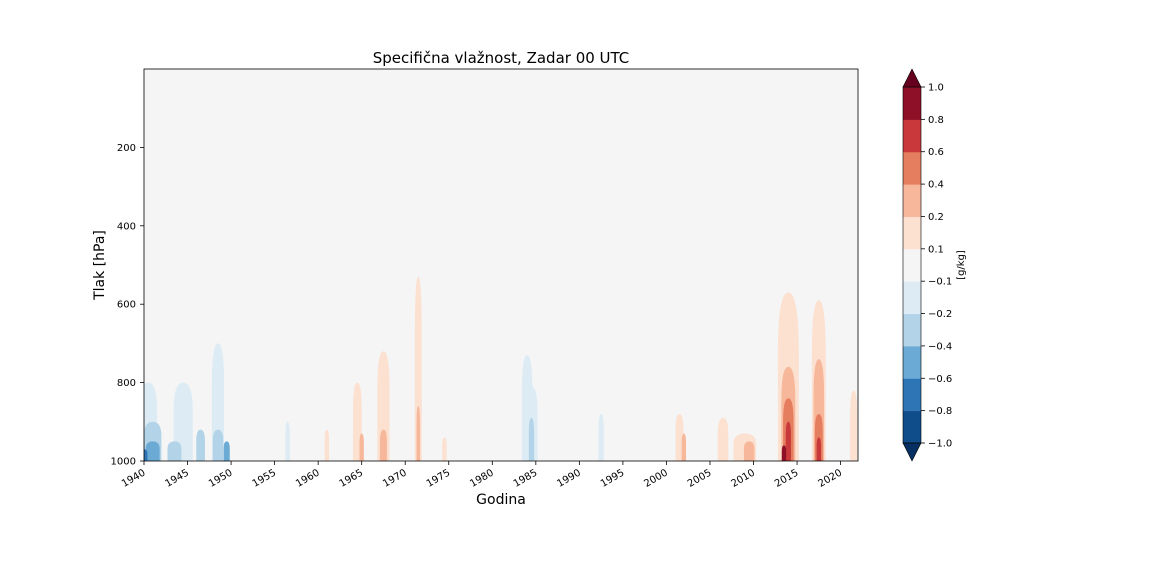 The image size is (1152, 576). I want to click on colorbar-tick-label: 0.8, so click(936, 120).